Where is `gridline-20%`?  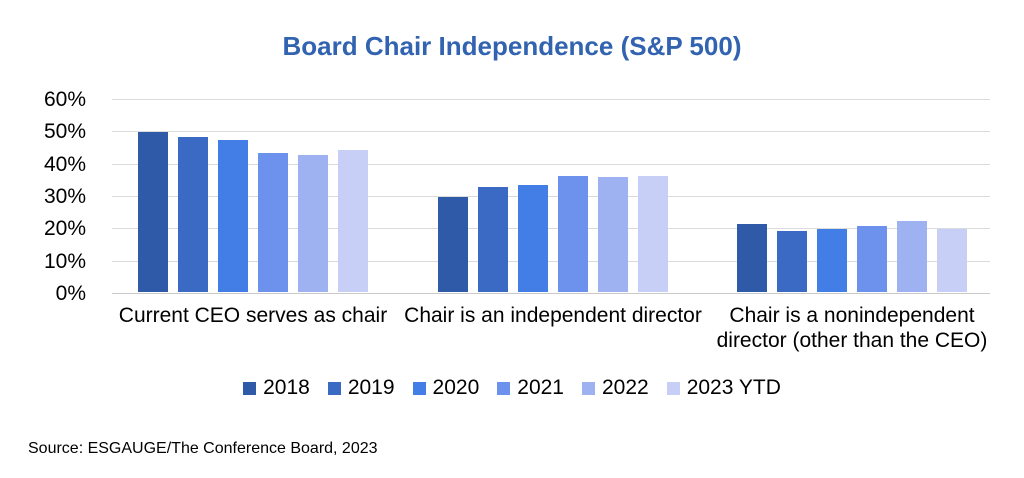 gridline-20% is located at coordinates (551, 229).